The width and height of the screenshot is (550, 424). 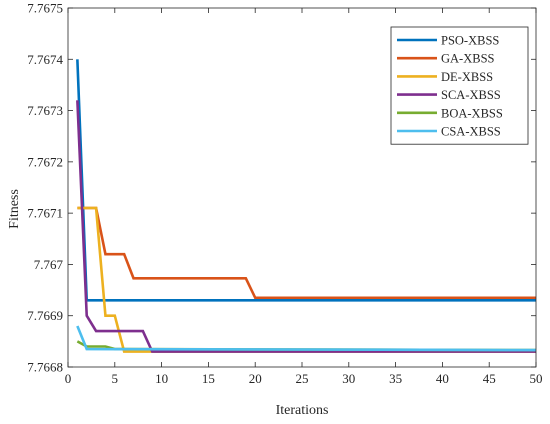 I want to click on x-tick-label: 10, so click(x=161, y=378).